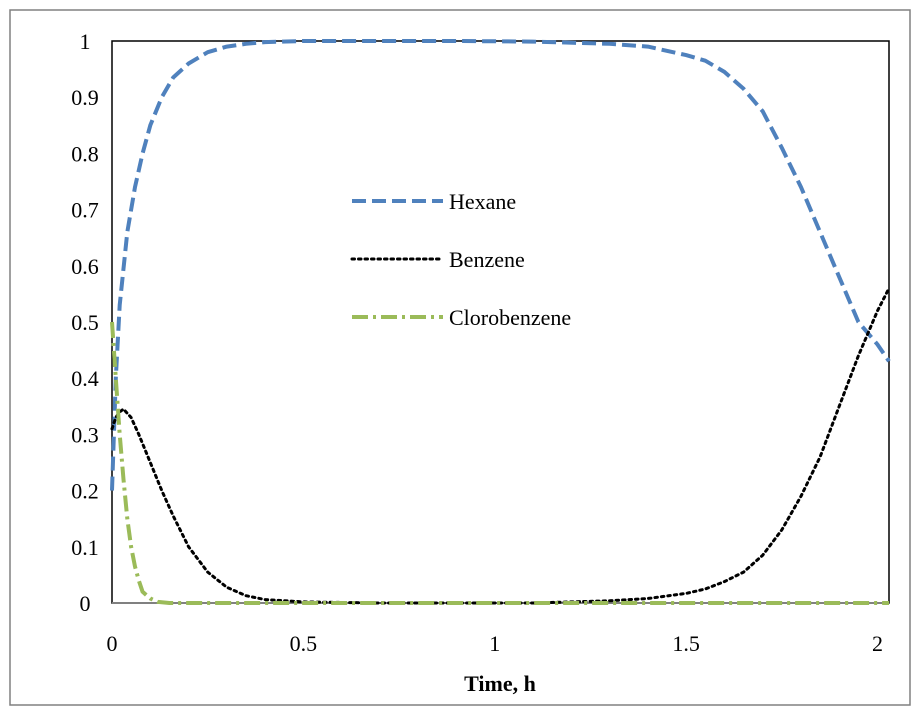 This screenshot has height=707, width=922. I want to click on legend-label-benzene: Benzene, so click(487, 259).